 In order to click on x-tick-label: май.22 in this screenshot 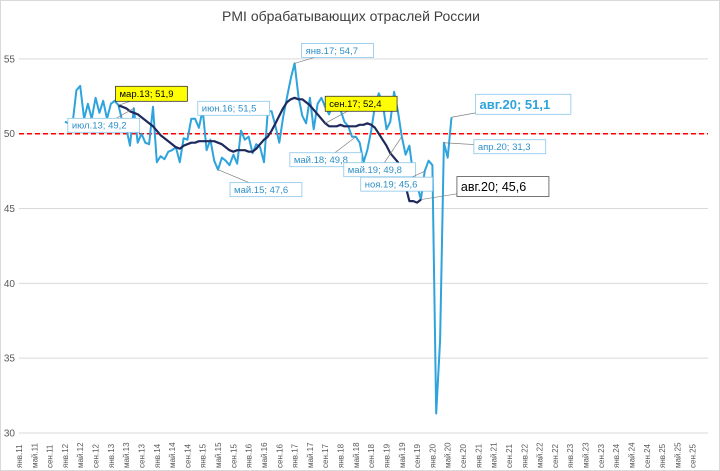, I will do `click(540, 455)`.